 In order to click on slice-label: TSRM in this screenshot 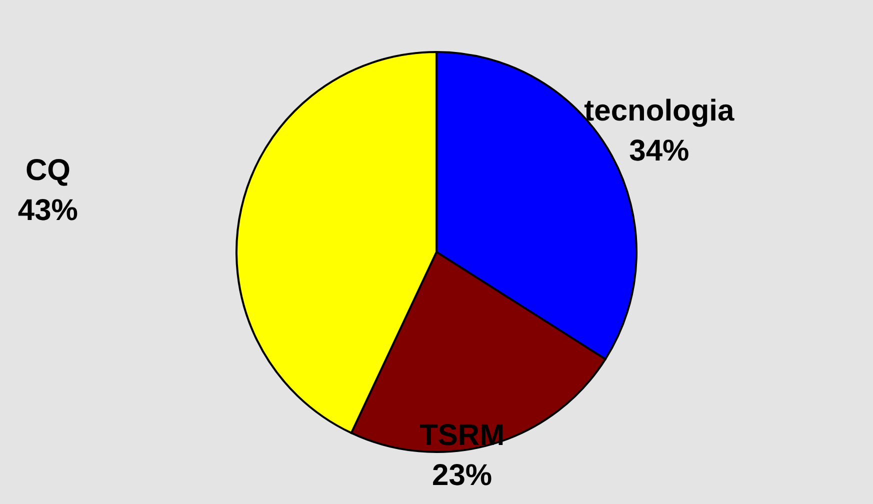, I will do `click(462, 435)`.